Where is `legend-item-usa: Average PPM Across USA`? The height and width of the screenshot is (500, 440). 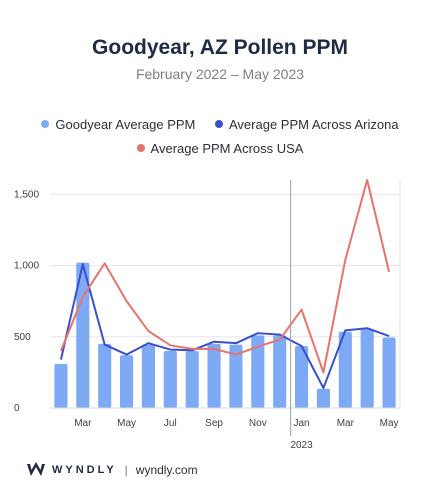 legend-item-usa: Average PPM Across USA is located at coordinates (220, 148).